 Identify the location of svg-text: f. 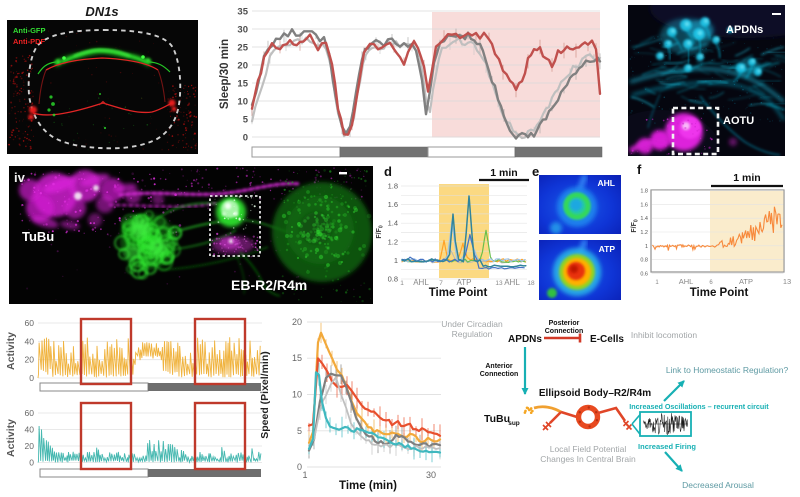
(639, 169).